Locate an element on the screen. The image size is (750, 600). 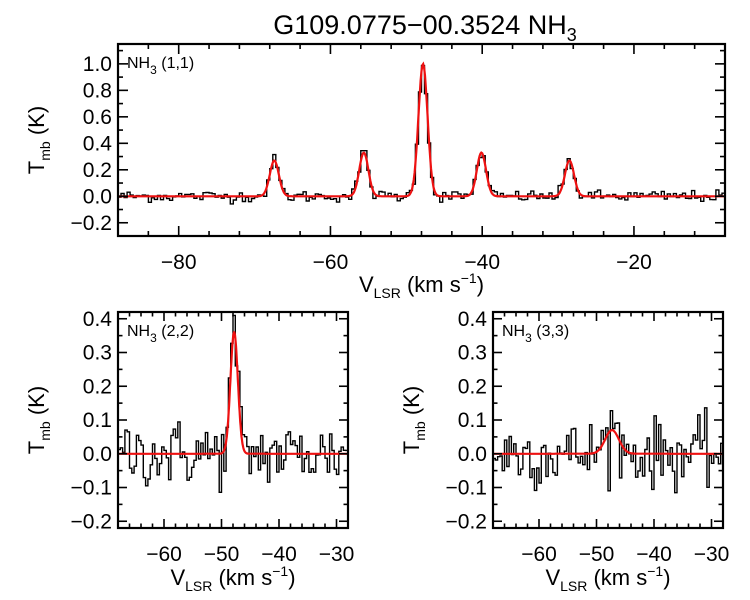
y-tick-label: 0.6 is located at coordinates (97, 117).